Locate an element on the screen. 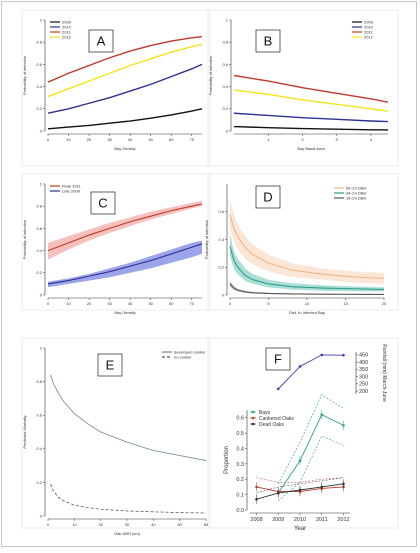 This screenshot has width=420, height=553. x-axis-label-b: Bay Basal Area is located at coordinates (311, 148).